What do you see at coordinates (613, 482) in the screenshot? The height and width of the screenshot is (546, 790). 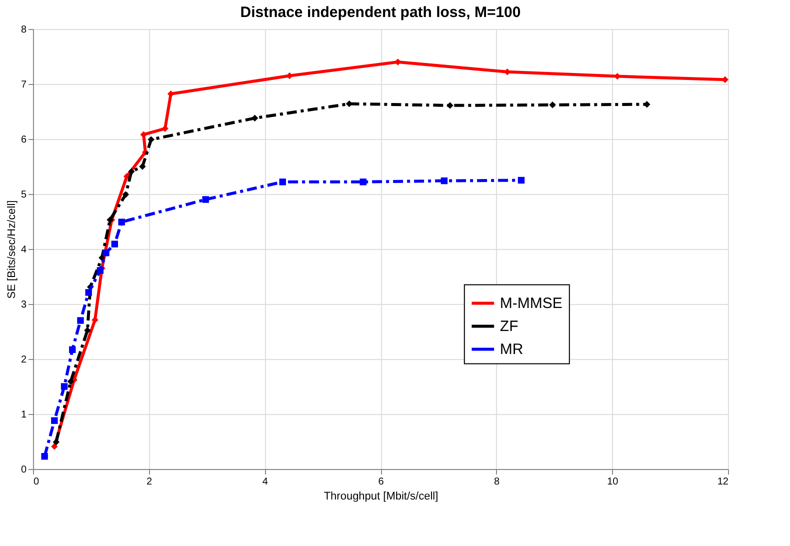 I see `x-tick-label: 10` at bounding box center [613, 482].